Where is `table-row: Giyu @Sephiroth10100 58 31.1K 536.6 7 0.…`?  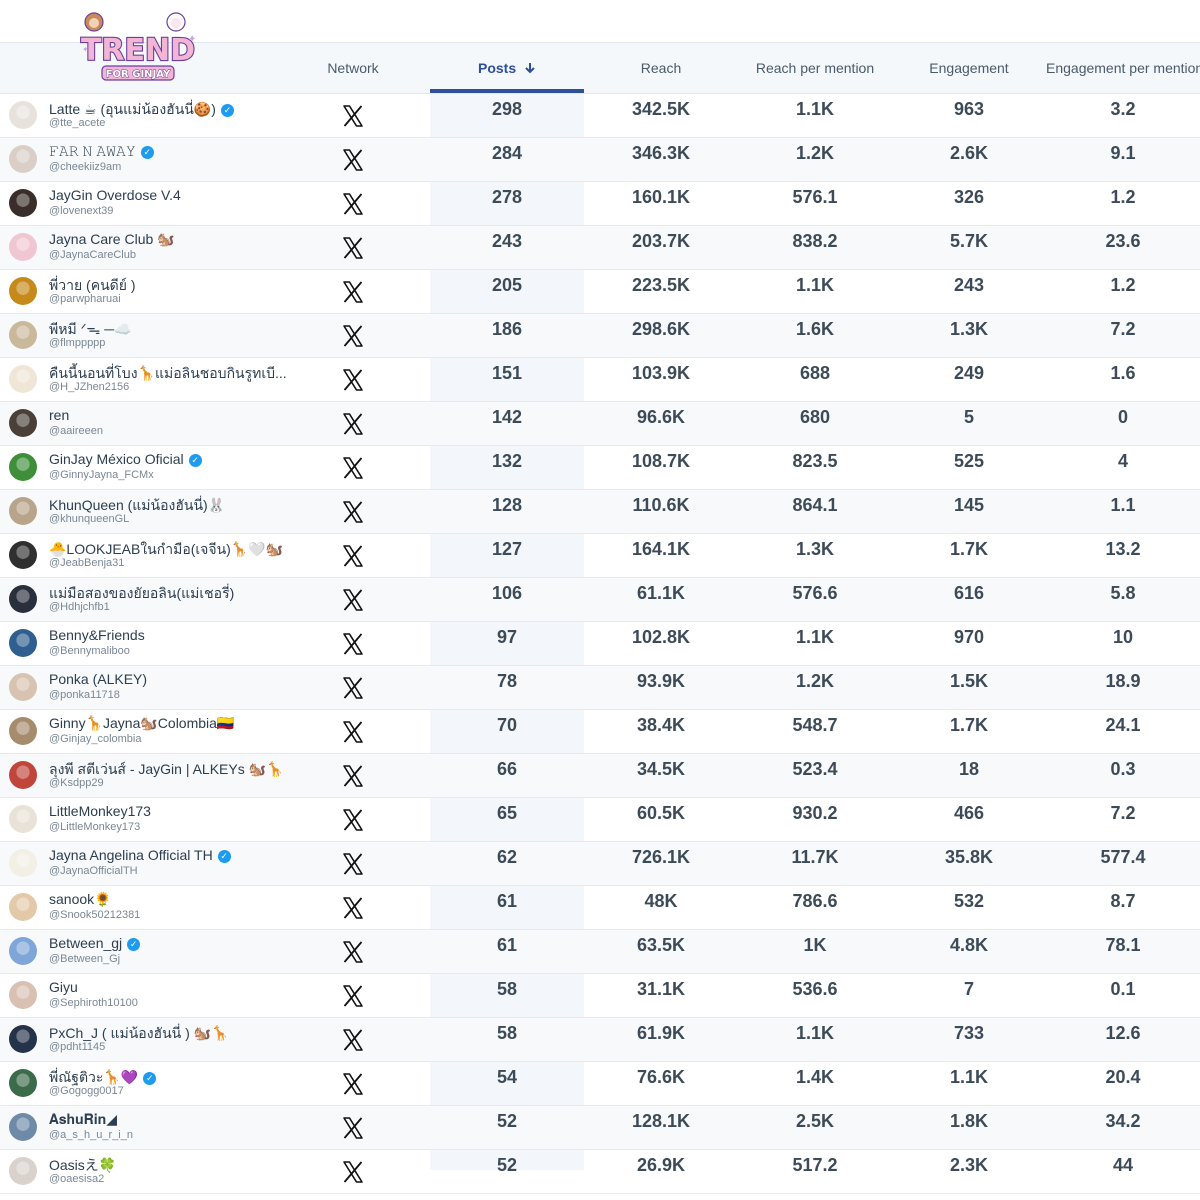
table-row: Giyu @Sephiroth10100 58 31.1K 536.6 7 0.… is located at coordinates (600, 996).